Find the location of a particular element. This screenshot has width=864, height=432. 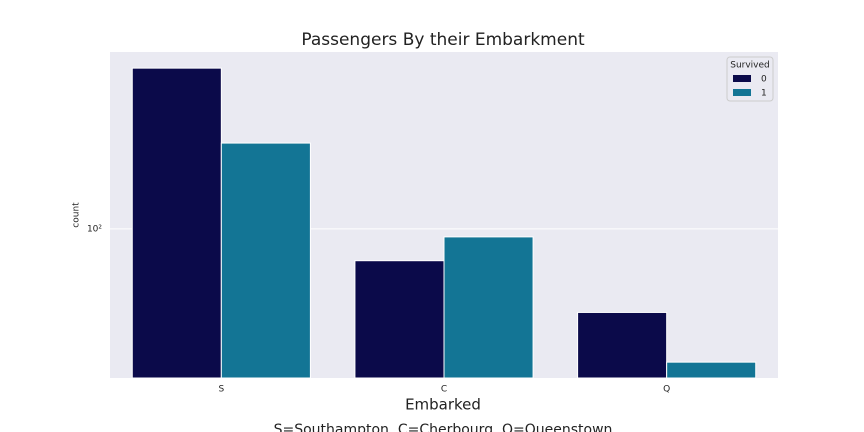

y-tick-label: 10² is located at coordinates (94, 229).